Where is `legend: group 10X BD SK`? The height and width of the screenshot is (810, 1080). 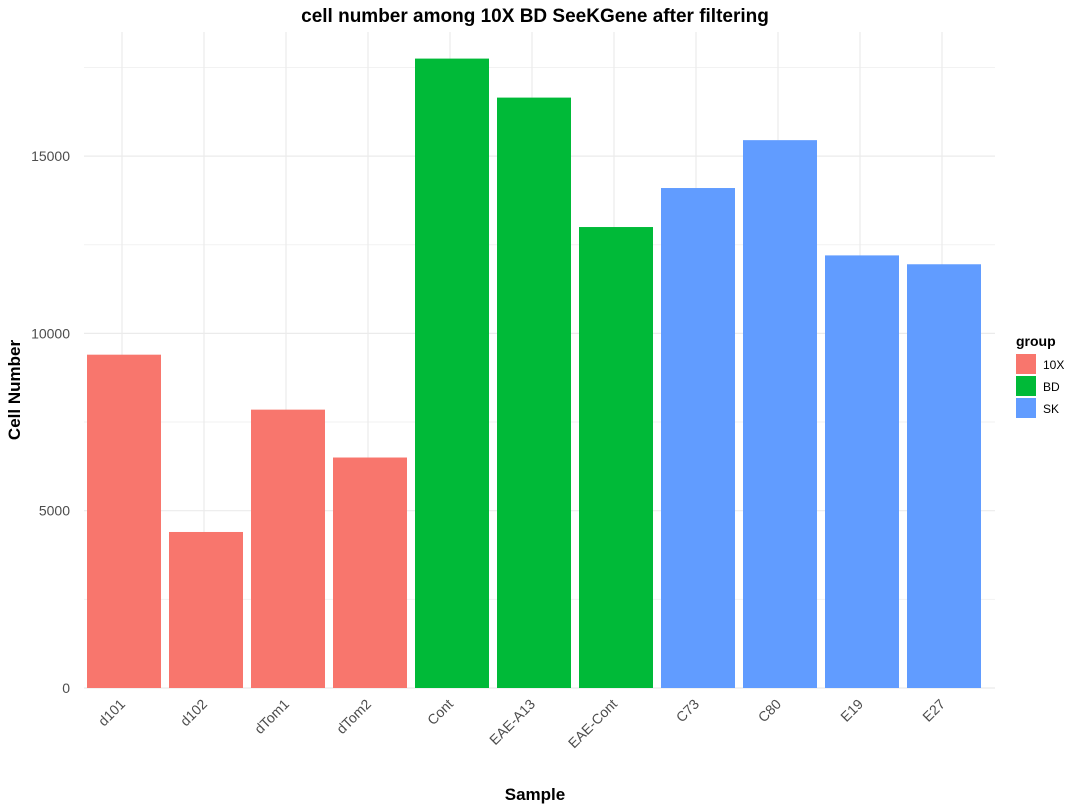 legend: group 10X BD SK is located at coordinates (1040, 375).